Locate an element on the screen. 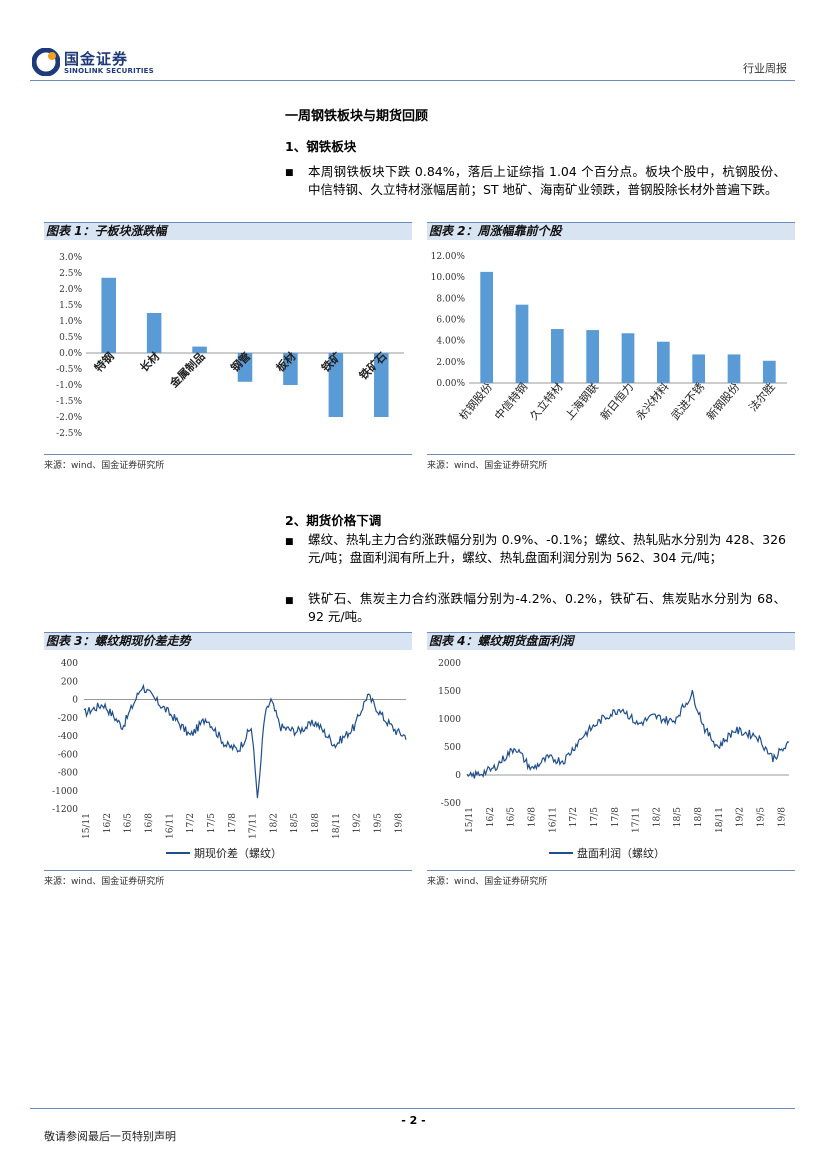 This screenshot has height=1170, width=827. y-tick-label: 400 is located at coordinates (69, 664).